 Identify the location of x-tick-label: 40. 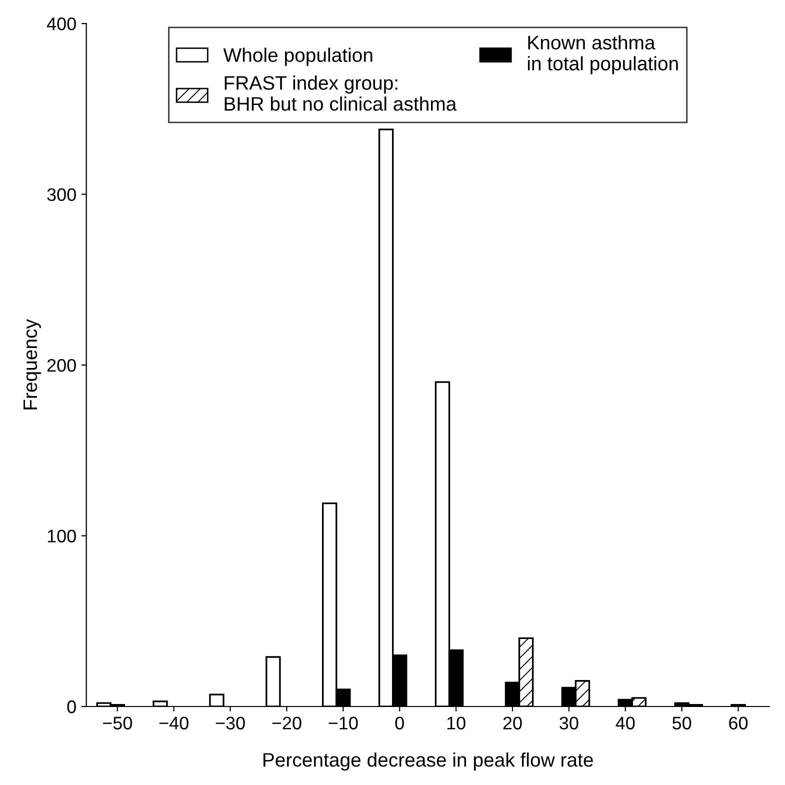
(625, 723).